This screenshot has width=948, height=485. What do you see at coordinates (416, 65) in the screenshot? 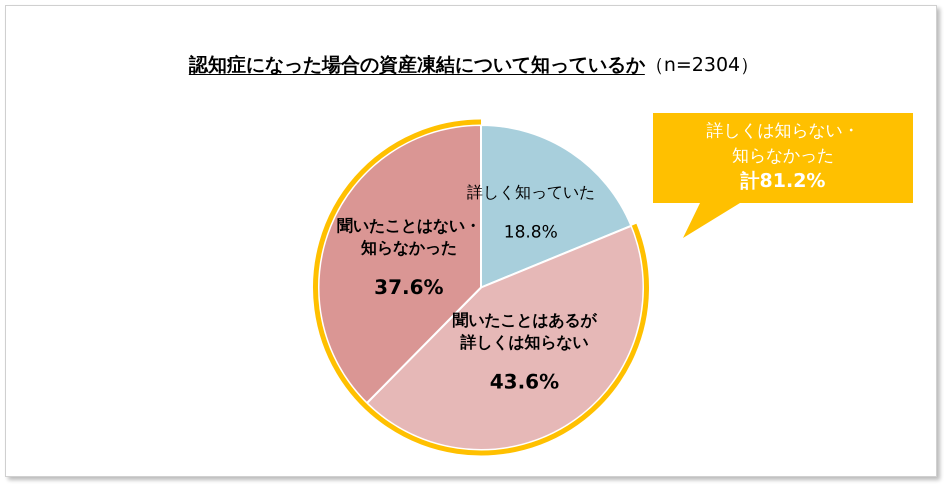
I see `chart-title: 認知症になった場合の資産凍結について知っているか` at bounding box center [416, 65].